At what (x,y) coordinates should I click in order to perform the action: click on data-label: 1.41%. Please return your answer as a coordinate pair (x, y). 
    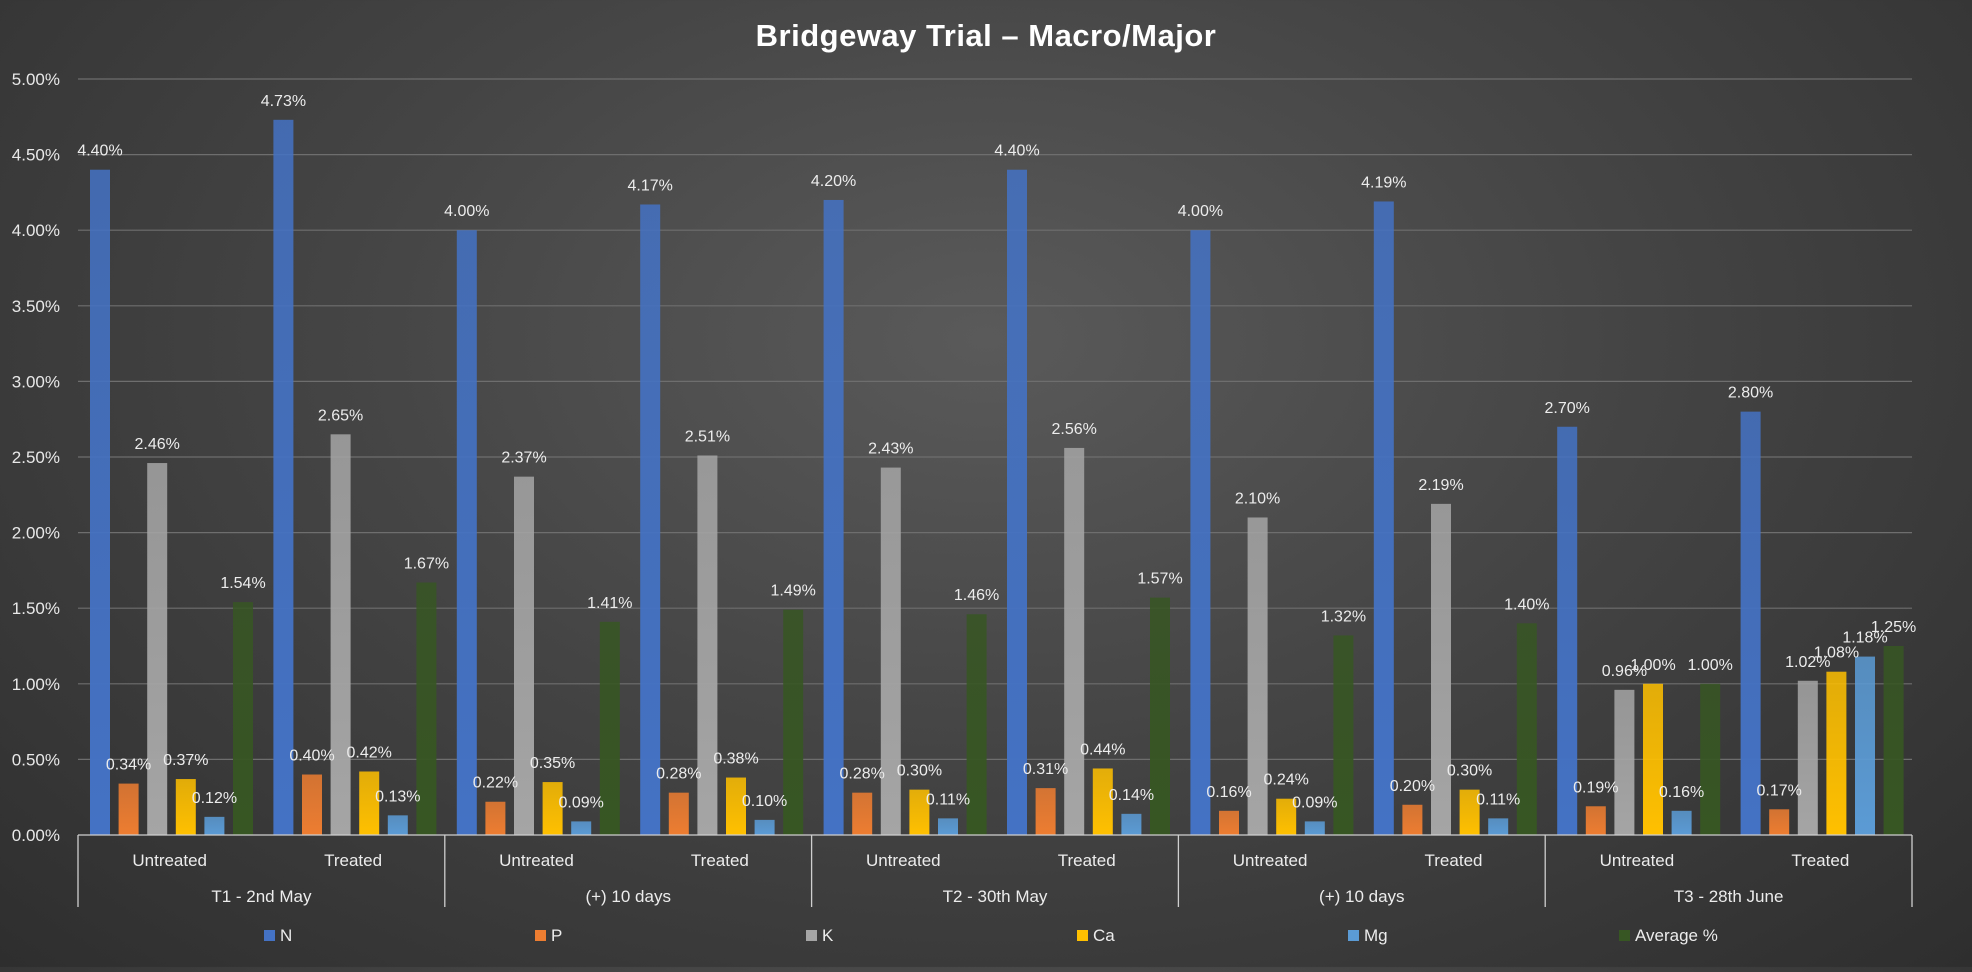
    Looking at the image, I should click on (609, 603).